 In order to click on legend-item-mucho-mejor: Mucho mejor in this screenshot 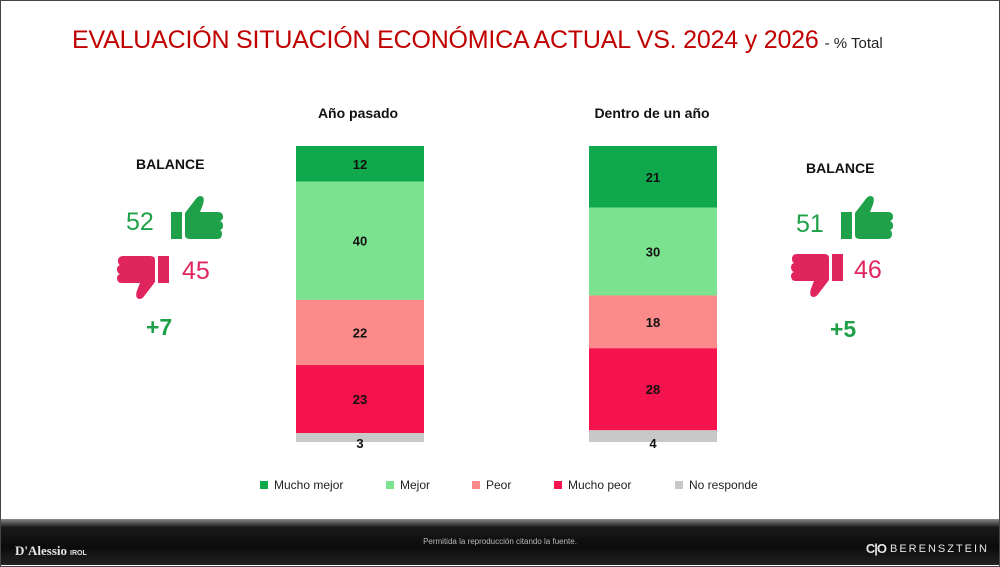, I will do `click(301, 485)`.